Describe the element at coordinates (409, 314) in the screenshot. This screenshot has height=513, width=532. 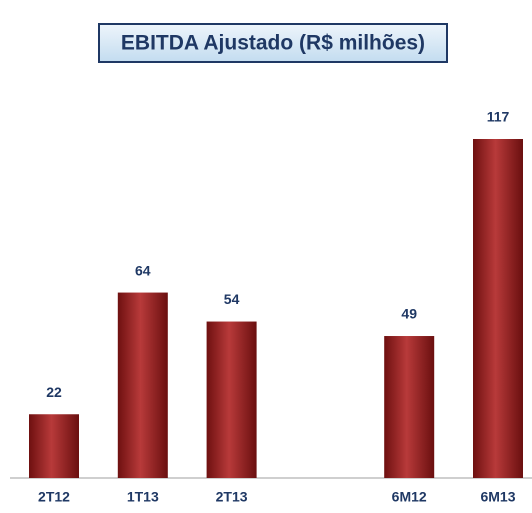
I see `data-label: 49` at that location.